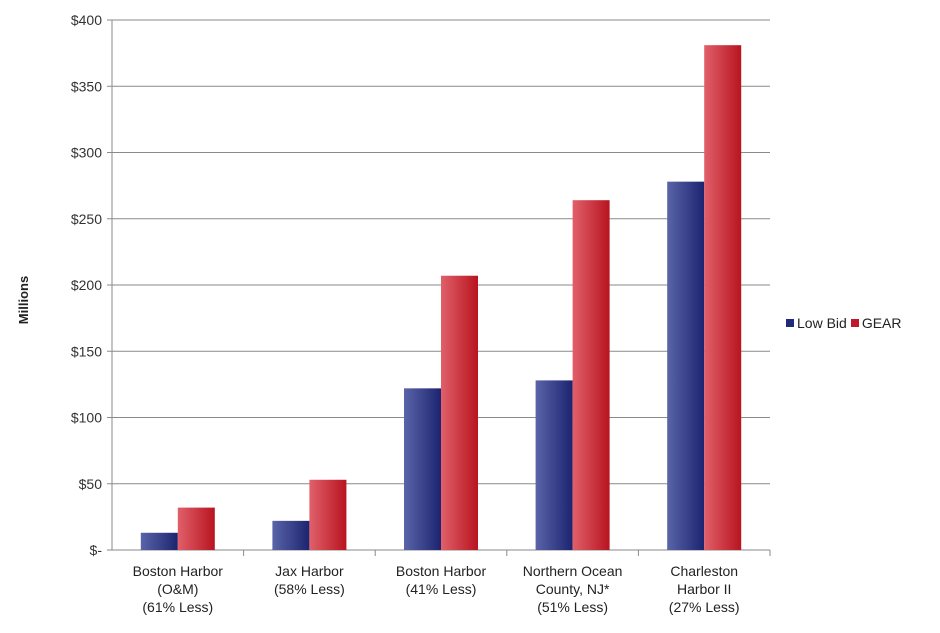 This screenshot has width=940, height=633. I want to click on x-tick-label: County, NJ*, so click(573, 589).